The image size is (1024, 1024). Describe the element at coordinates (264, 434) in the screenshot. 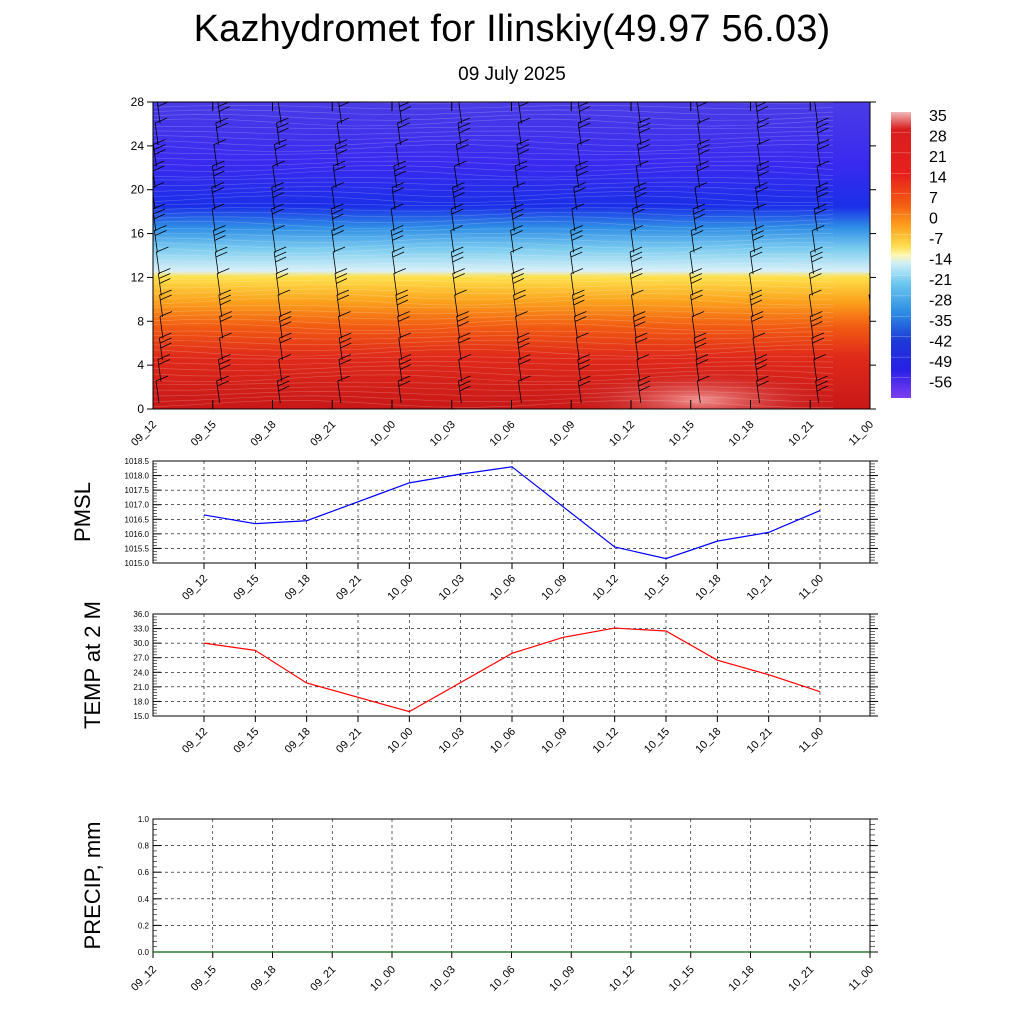

I see `heatmap-x-tick-label: 09_18` at that location.